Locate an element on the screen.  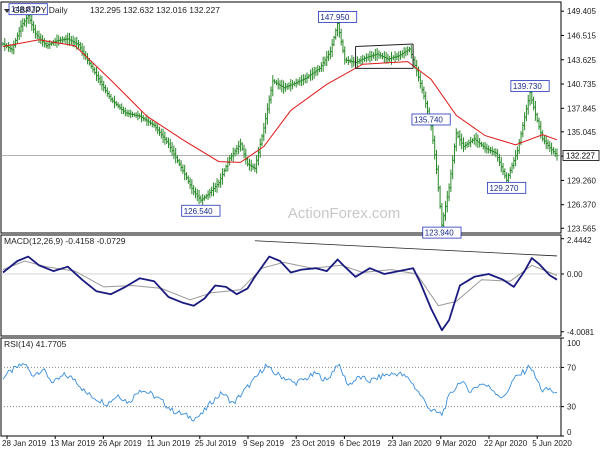
svg-text: 147.950 is located at coordinates (334, 17).